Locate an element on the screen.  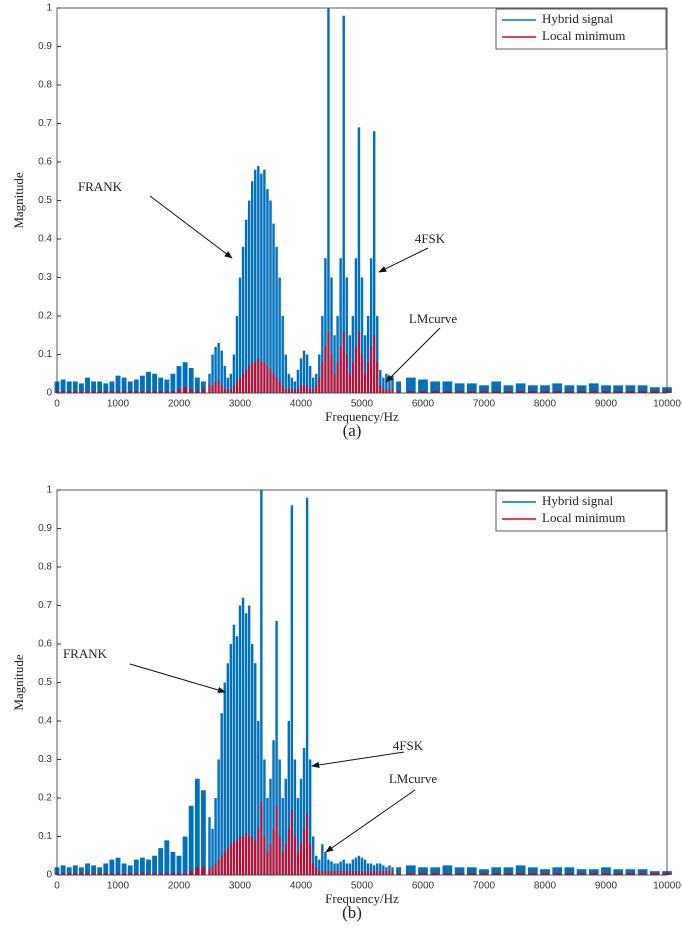
series is located at coordinates (363, 362).